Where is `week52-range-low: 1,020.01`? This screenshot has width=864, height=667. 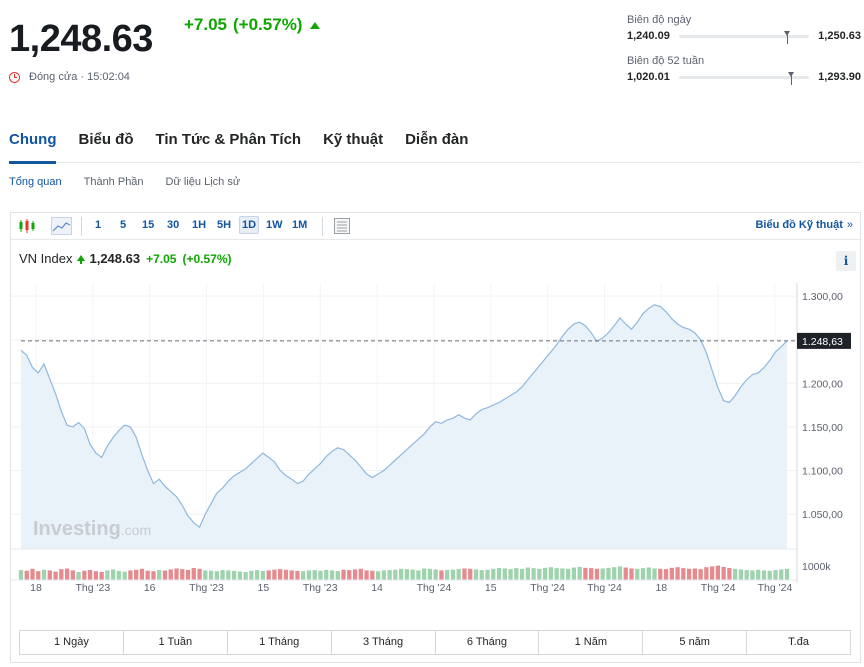 week52-range-low: 1,020.01 is located at coordinates (648, 77).